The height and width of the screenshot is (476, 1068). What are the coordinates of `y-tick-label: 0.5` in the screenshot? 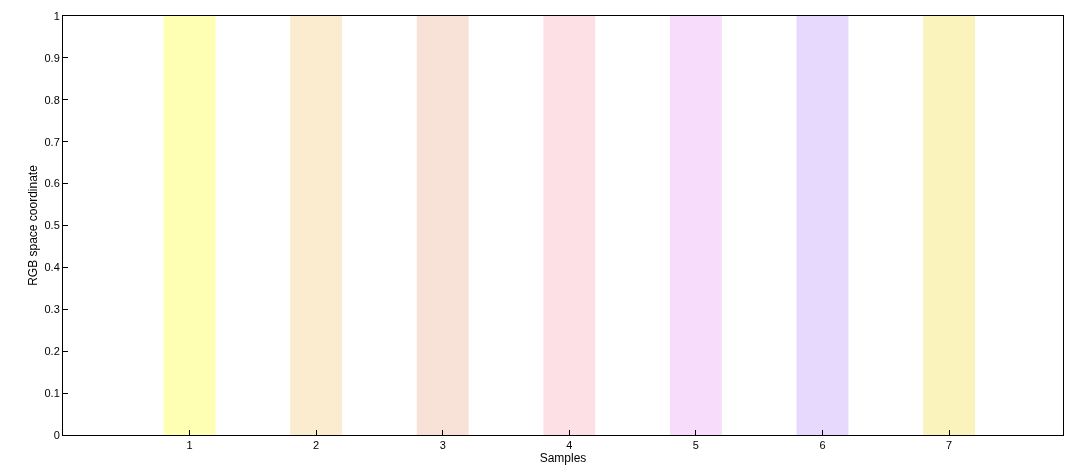 It's located at (52, 225).